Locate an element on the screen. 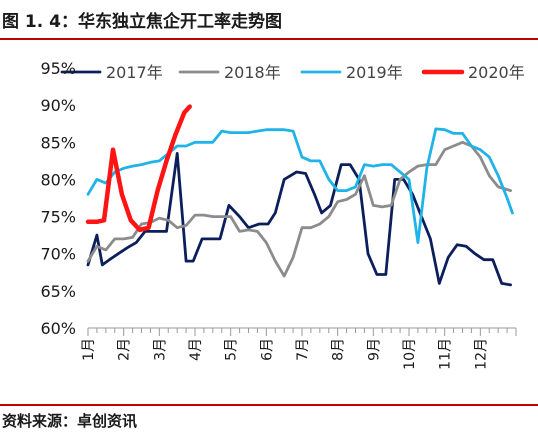 This screenshot has width=538, height=438. header-rule is located at coordinates (269, 39).